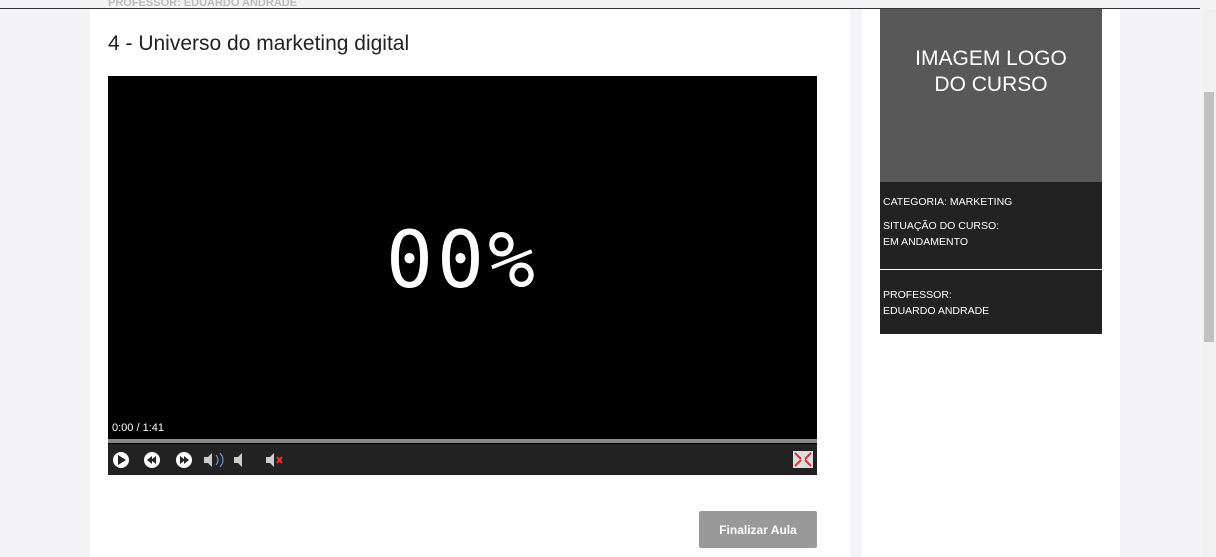 This screenshot has height=557, width=1216. What do you see at coordinates (138, 428) in the screenshot?
I see `video-time: 0:00 / 1:41` at bounding box center [138, 428].